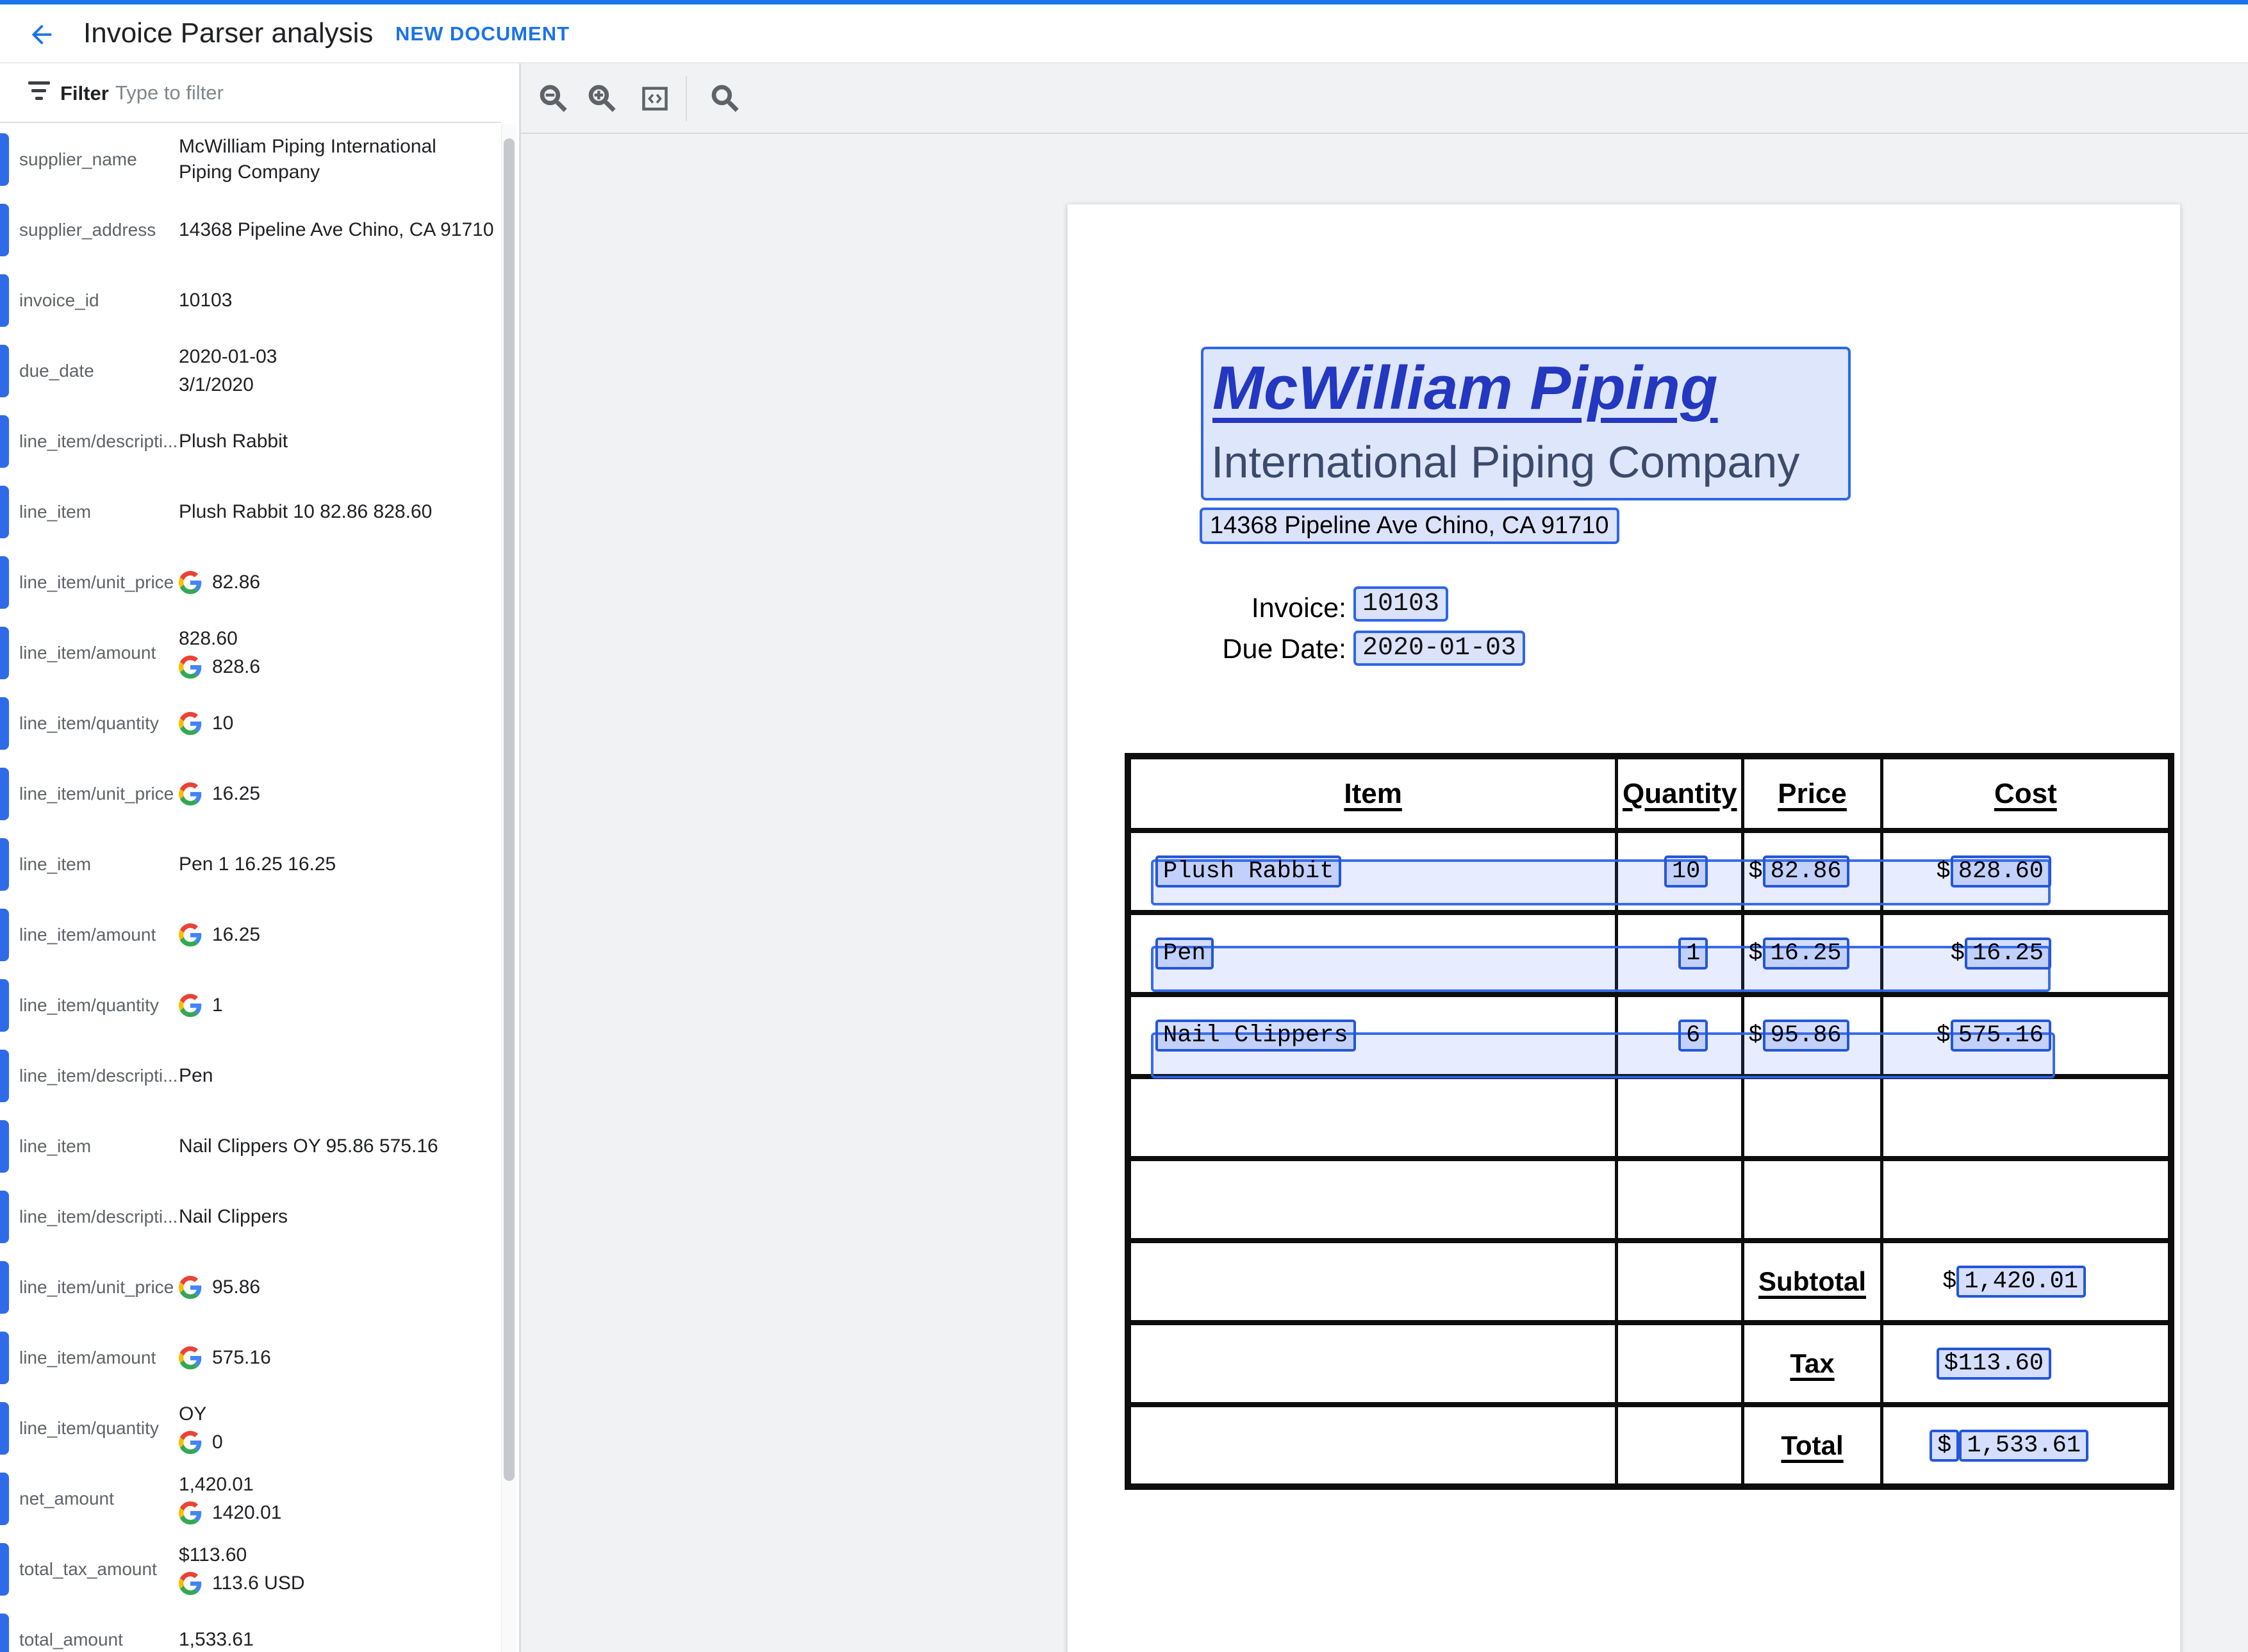 The height and width of the screenshot is (1652, 2248). Describe the element at coordinates (686, 99) in the screenshot. I see `toolbar-divider` at that location.